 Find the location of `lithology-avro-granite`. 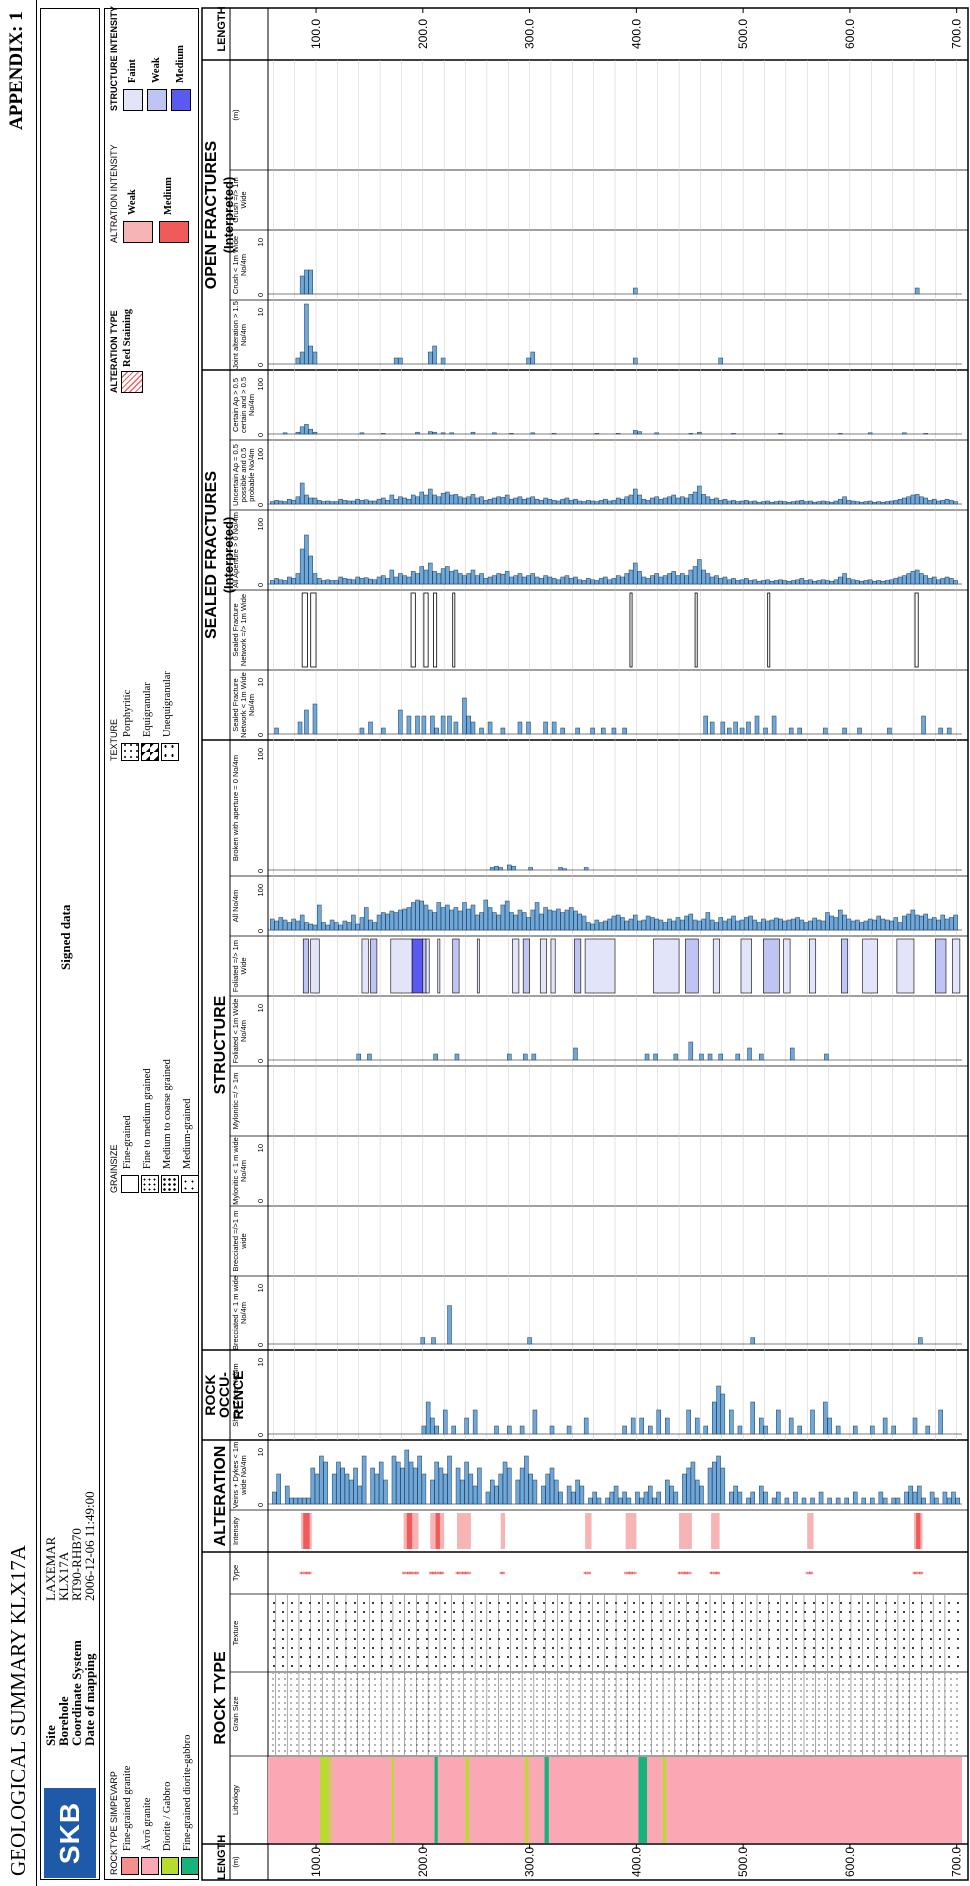

lithology-avro-granite is located at coordinates (615, 1800).